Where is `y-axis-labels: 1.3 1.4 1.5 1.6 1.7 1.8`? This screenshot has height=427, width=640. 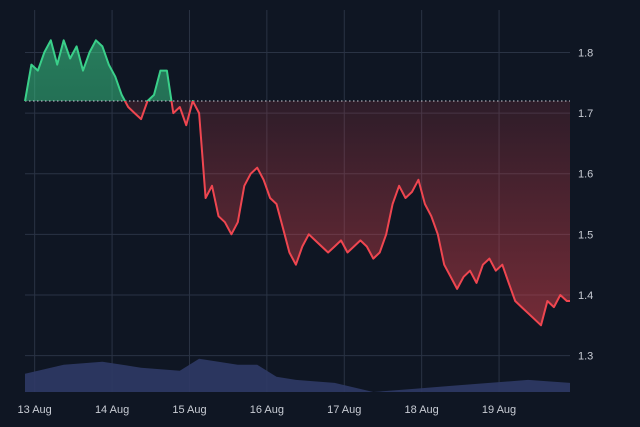 y-axis-labels: 1.3 1.4 1.5 1.6 1.7 1.8 is located at coordinates (585, 204).